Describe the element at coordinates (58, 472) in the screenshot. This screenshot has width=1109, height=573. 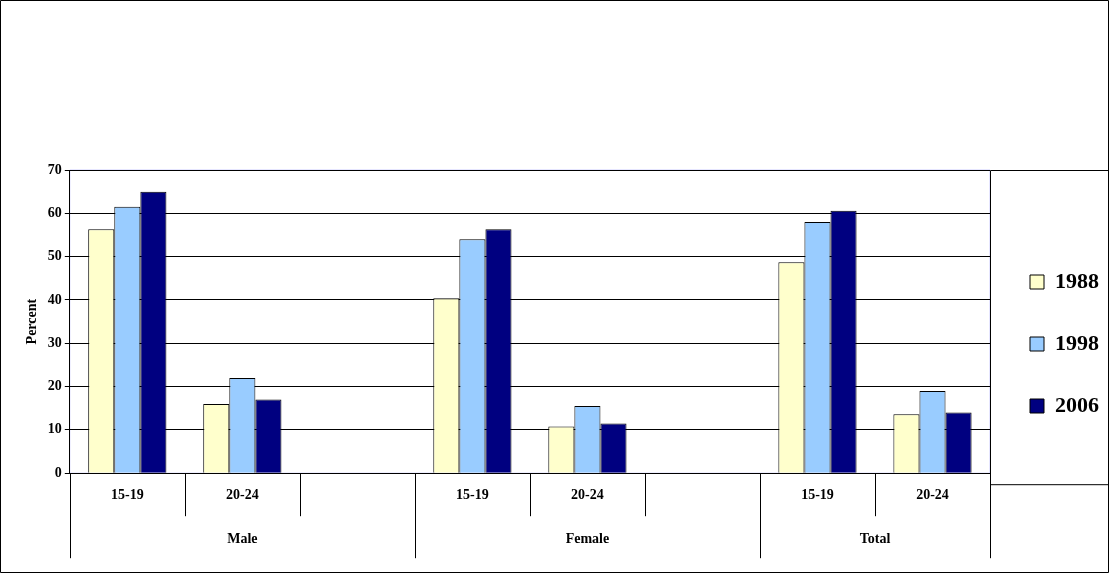
I see `y-tick-label: 0` at that location.